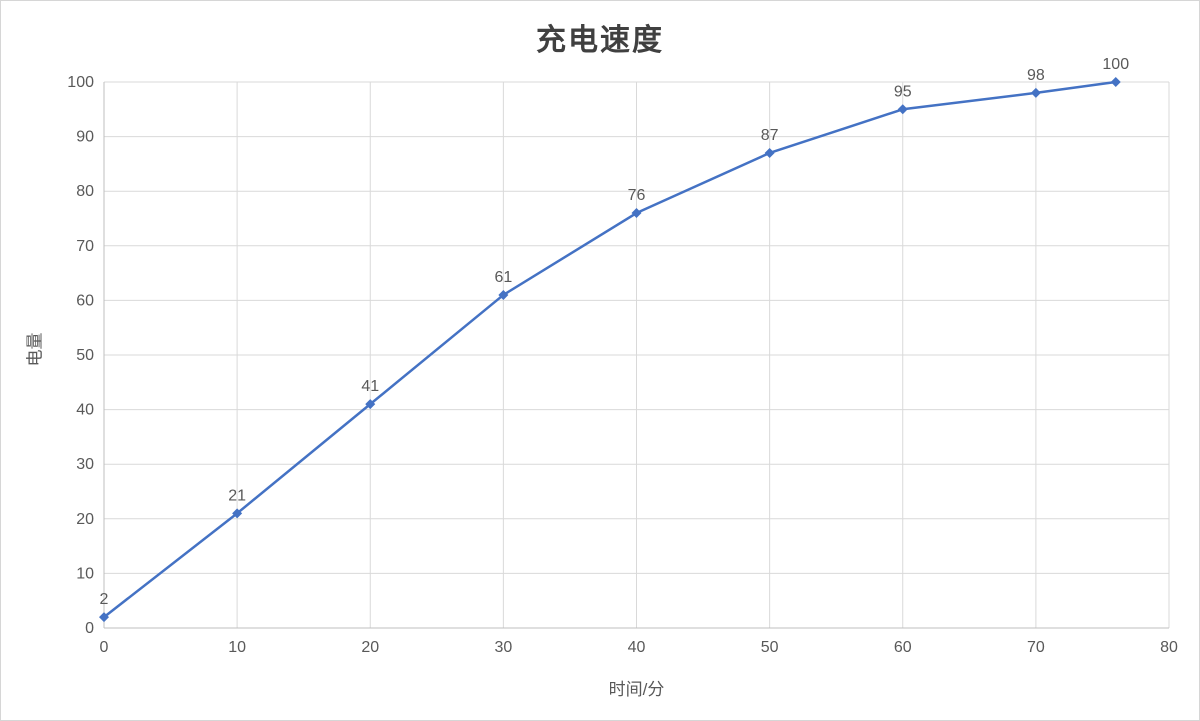 The height and width of the screenshot is (721, 1200). What do you see at coordinates (1115, 64) in the screenshot?
I see `data-point-label: 100` at bounding box center [1115, 64].